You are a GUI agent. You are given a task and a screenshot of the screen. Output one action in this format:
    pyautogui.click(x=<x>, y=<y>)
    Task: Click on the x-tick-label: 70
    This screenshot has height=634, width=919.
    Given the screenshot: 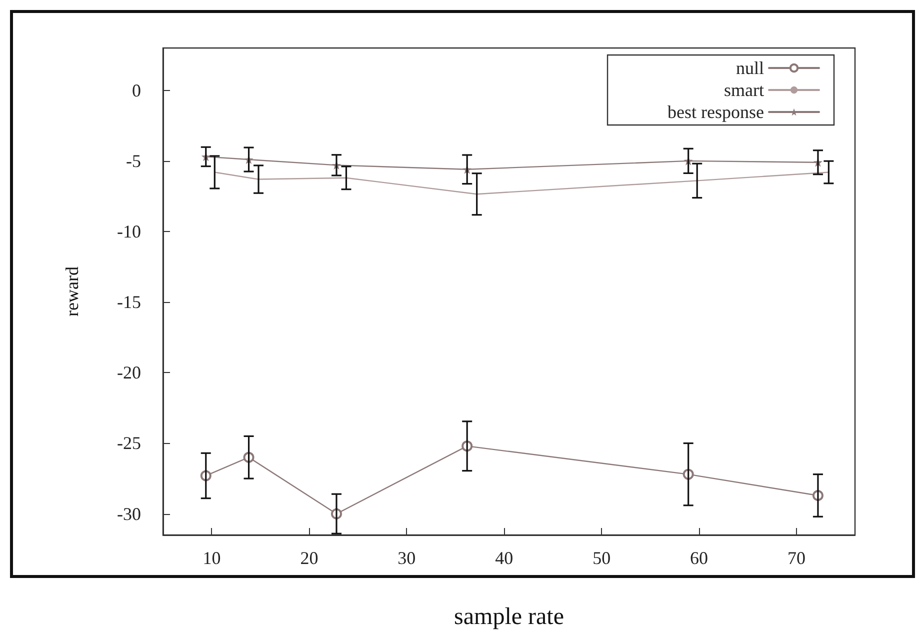 What is the action you would take?
    pyautogui.click(x=797, y=558)
    